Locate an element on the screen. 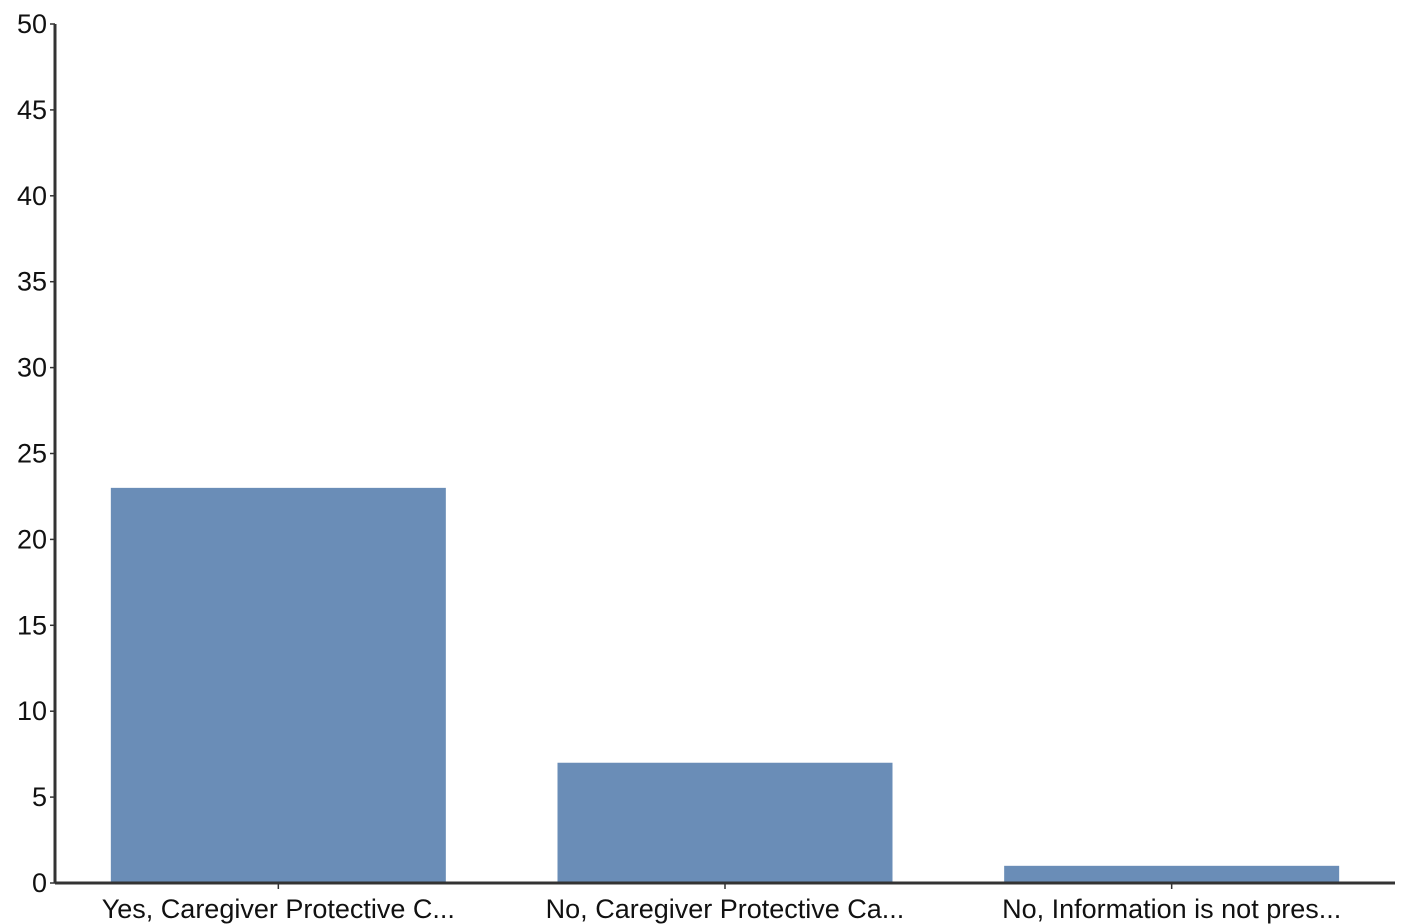 The image size is (1408, 924). y-tick-label: 35 is located at coordinates (32, 282).